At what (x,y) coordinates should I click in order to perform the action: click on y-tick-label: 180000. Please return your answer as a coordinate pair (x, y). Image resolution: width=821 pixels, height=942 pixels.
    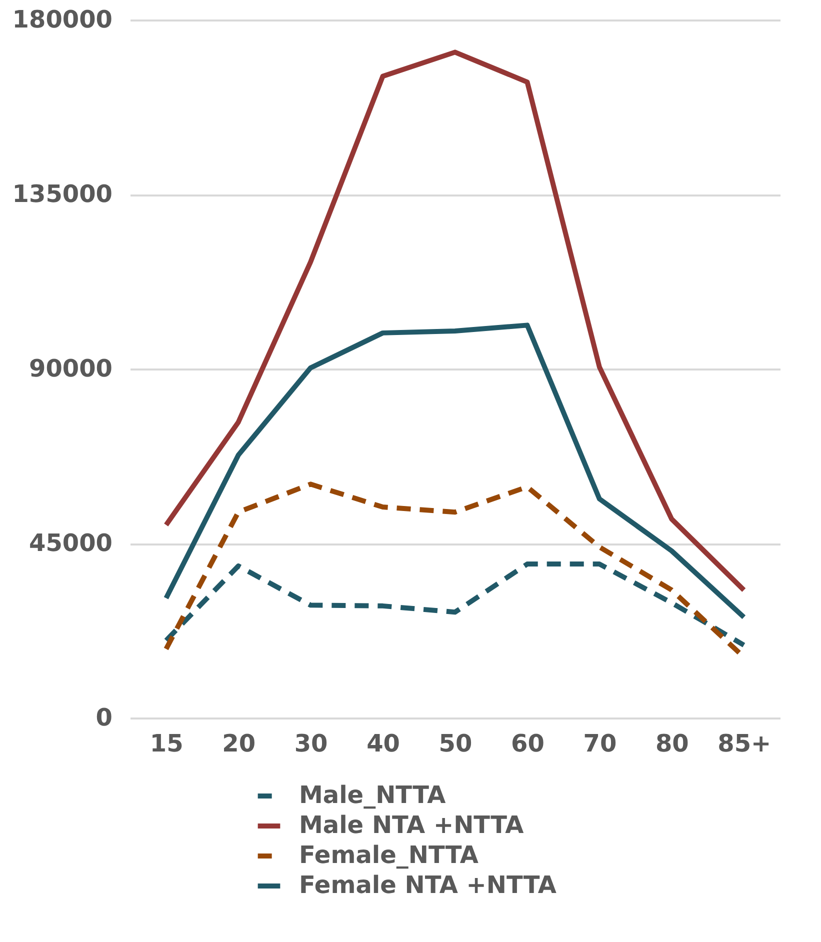
    Looking at the image, I should click on (62, 20).